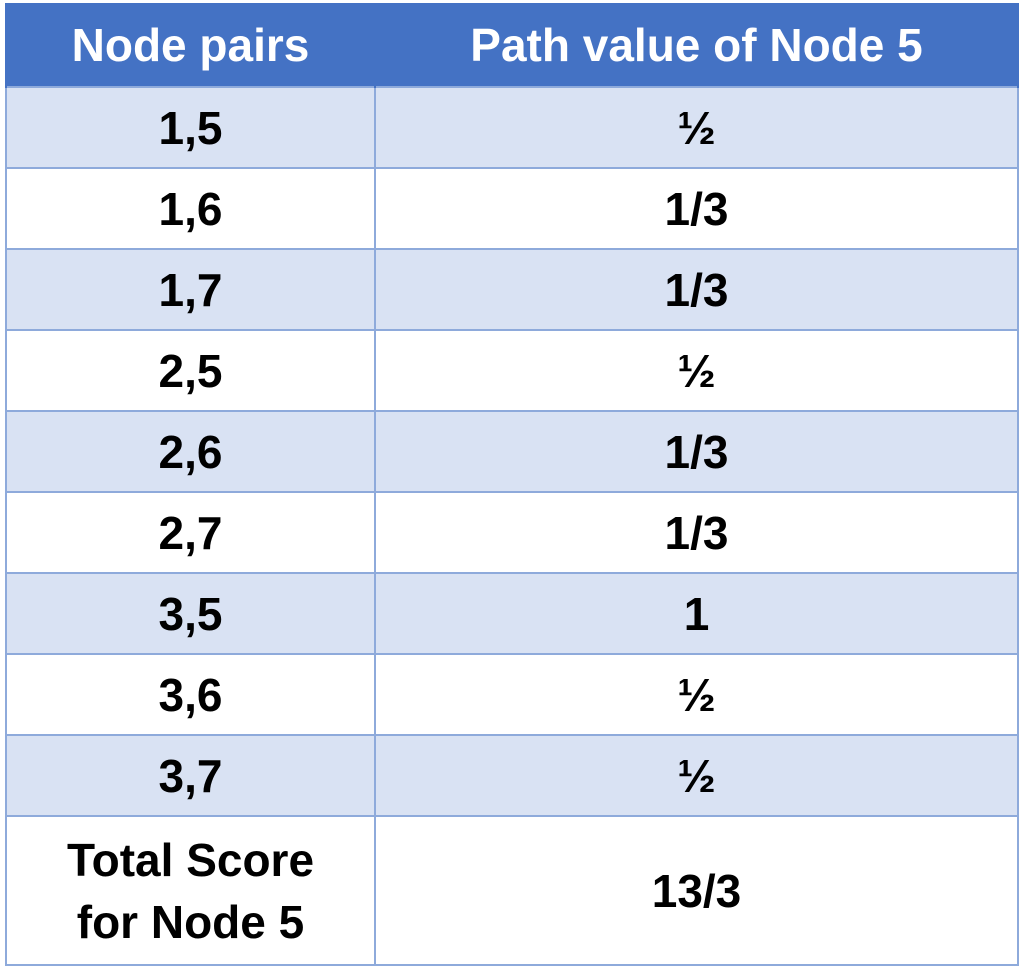 Image resolution: width=1024 pixels, height=972 pixels. What do you see at coordinates (190, 45) in the screenshot?
I see `header-node-pairs: Node pairs` at bounding box center [190, 45].